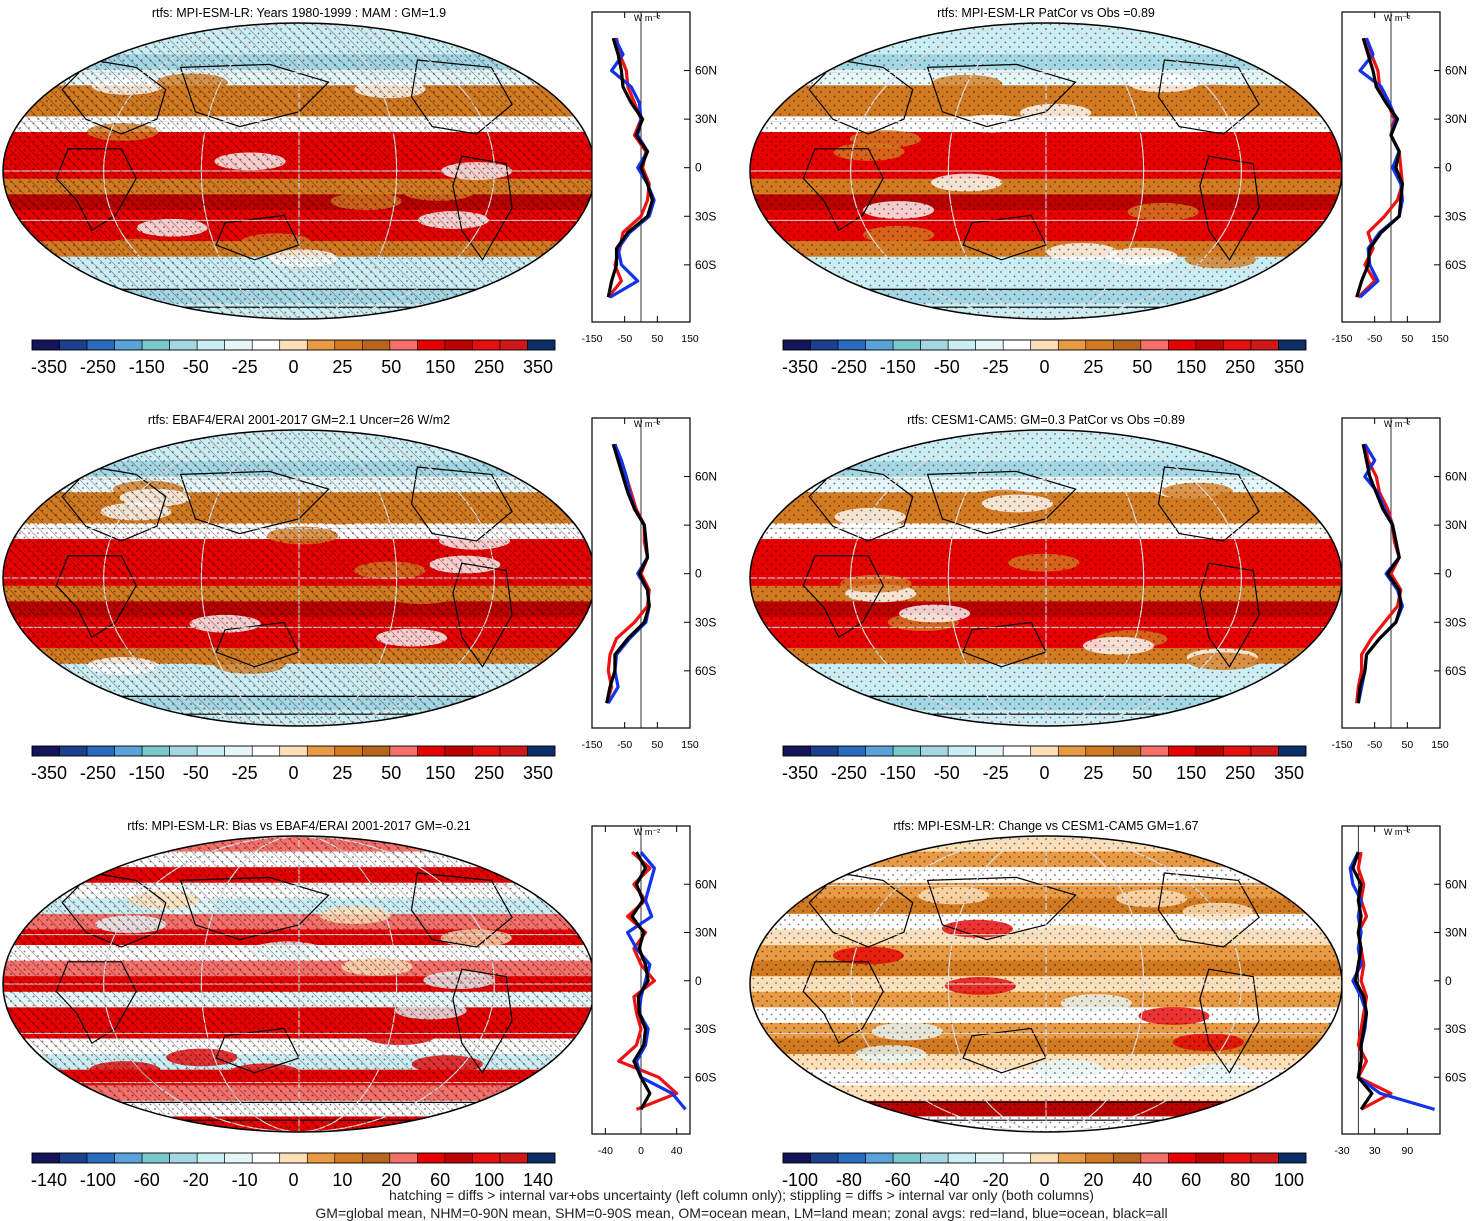  What do you see at coordinates (1191, 1180) in the screenshot?
I see `colorbar-label: 60` at bounding box center [1191, 1180].